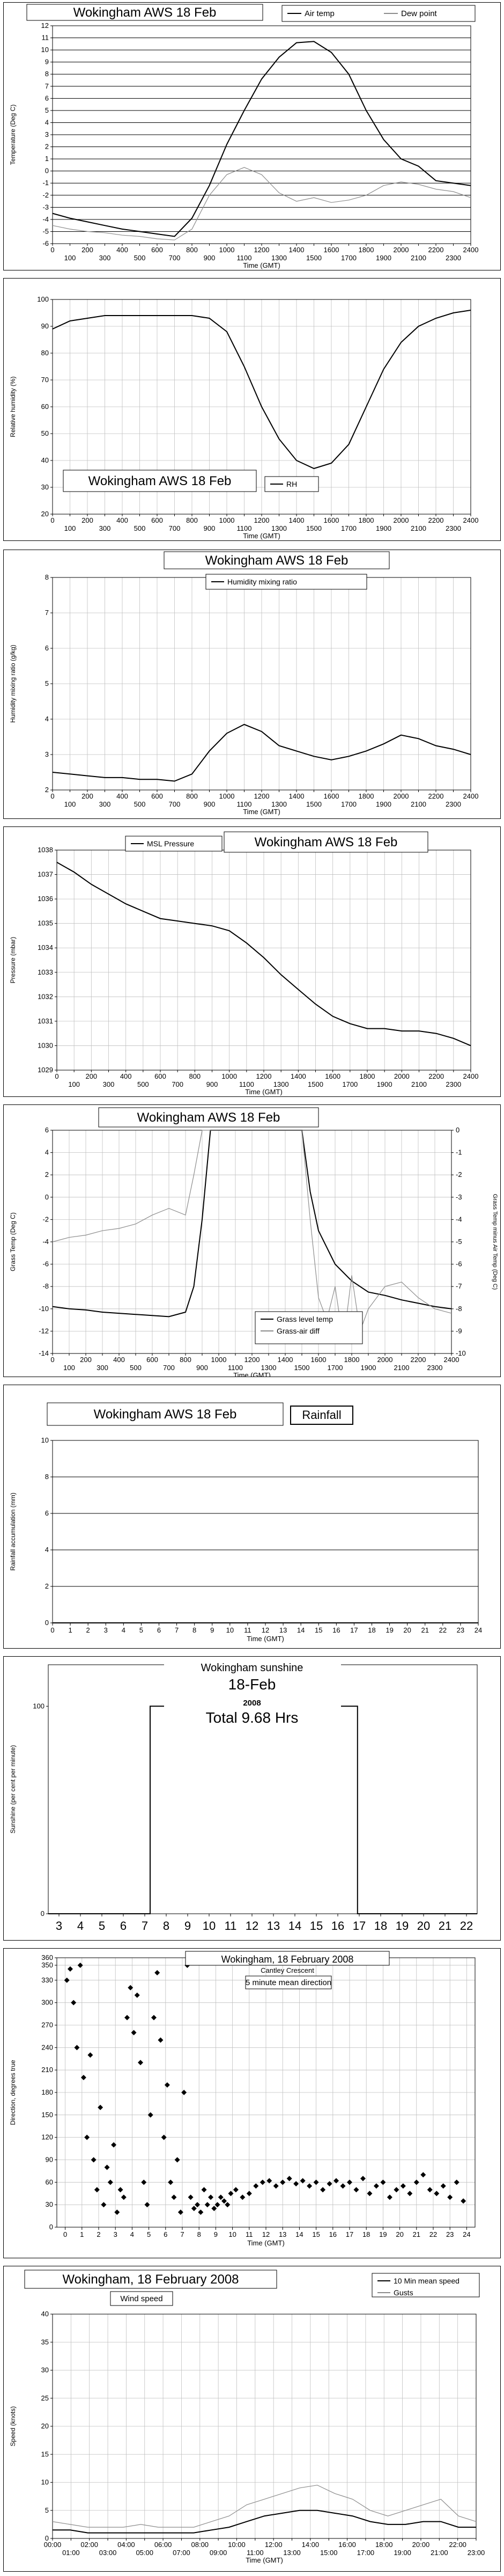 This screenshot has height=2576, width=504. Describe the element at coordinates (263, 953) in the screenshot. I see `msl-pressure-line` at that location.